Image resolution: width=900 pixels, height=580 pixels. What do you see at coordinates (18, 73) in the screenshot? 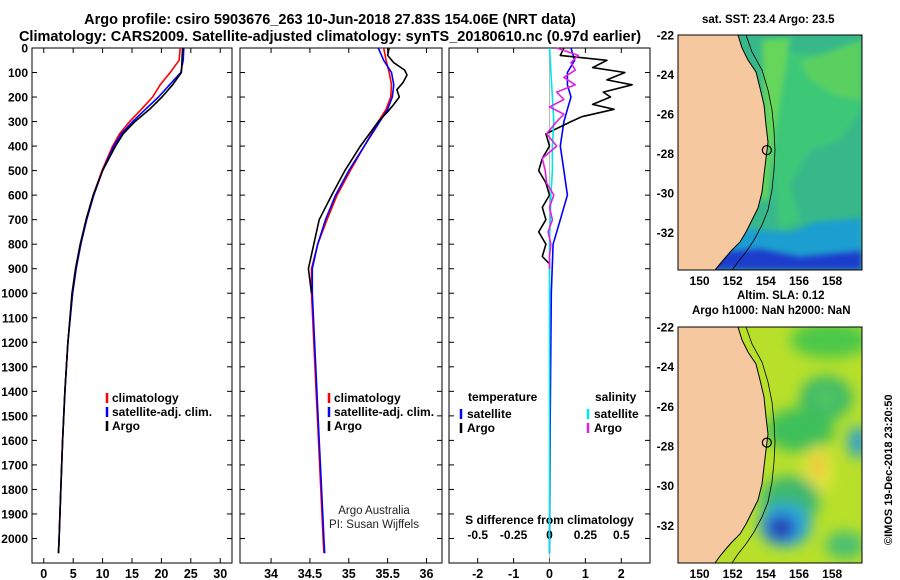
I see `depth-tick-label: 100` at bounding box center [18, 73].